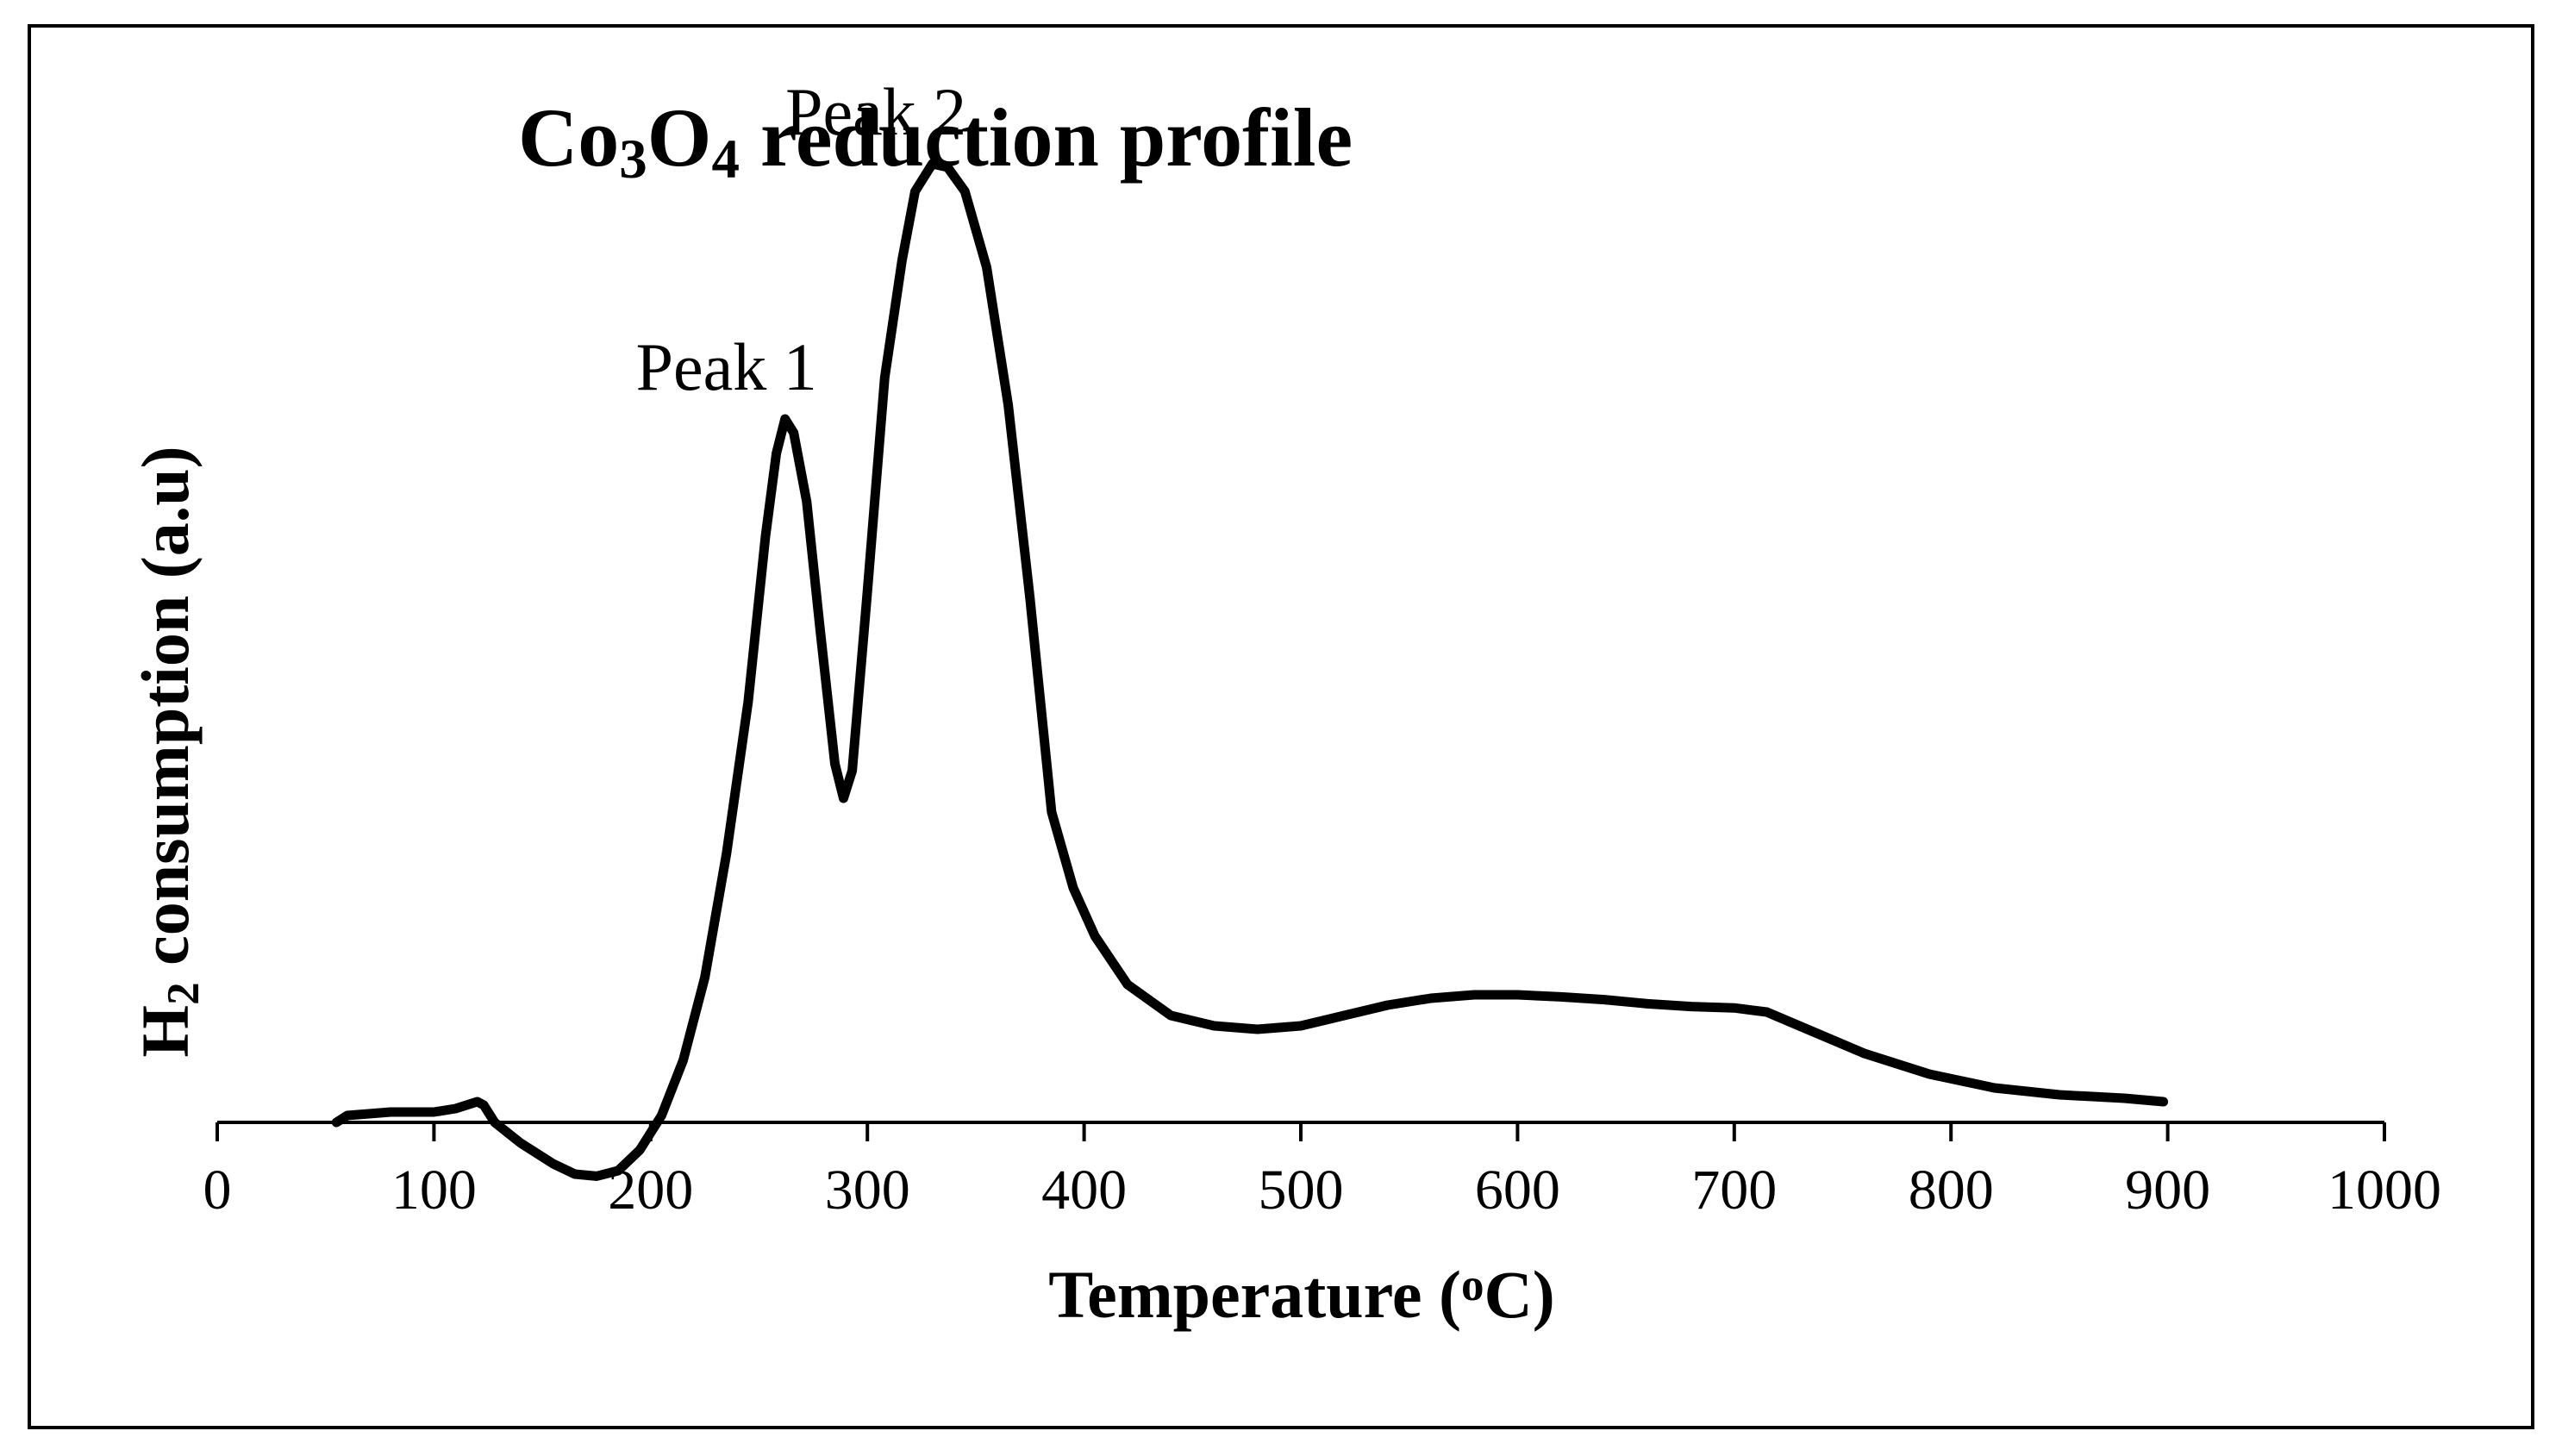  I want to click on x-tick-label: 100, so click(434, 1190).